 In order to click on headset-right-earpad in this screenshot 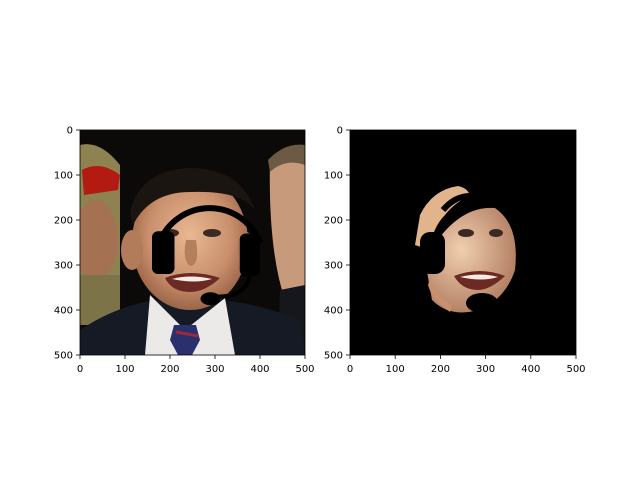, I will do `click(249, 255)`.